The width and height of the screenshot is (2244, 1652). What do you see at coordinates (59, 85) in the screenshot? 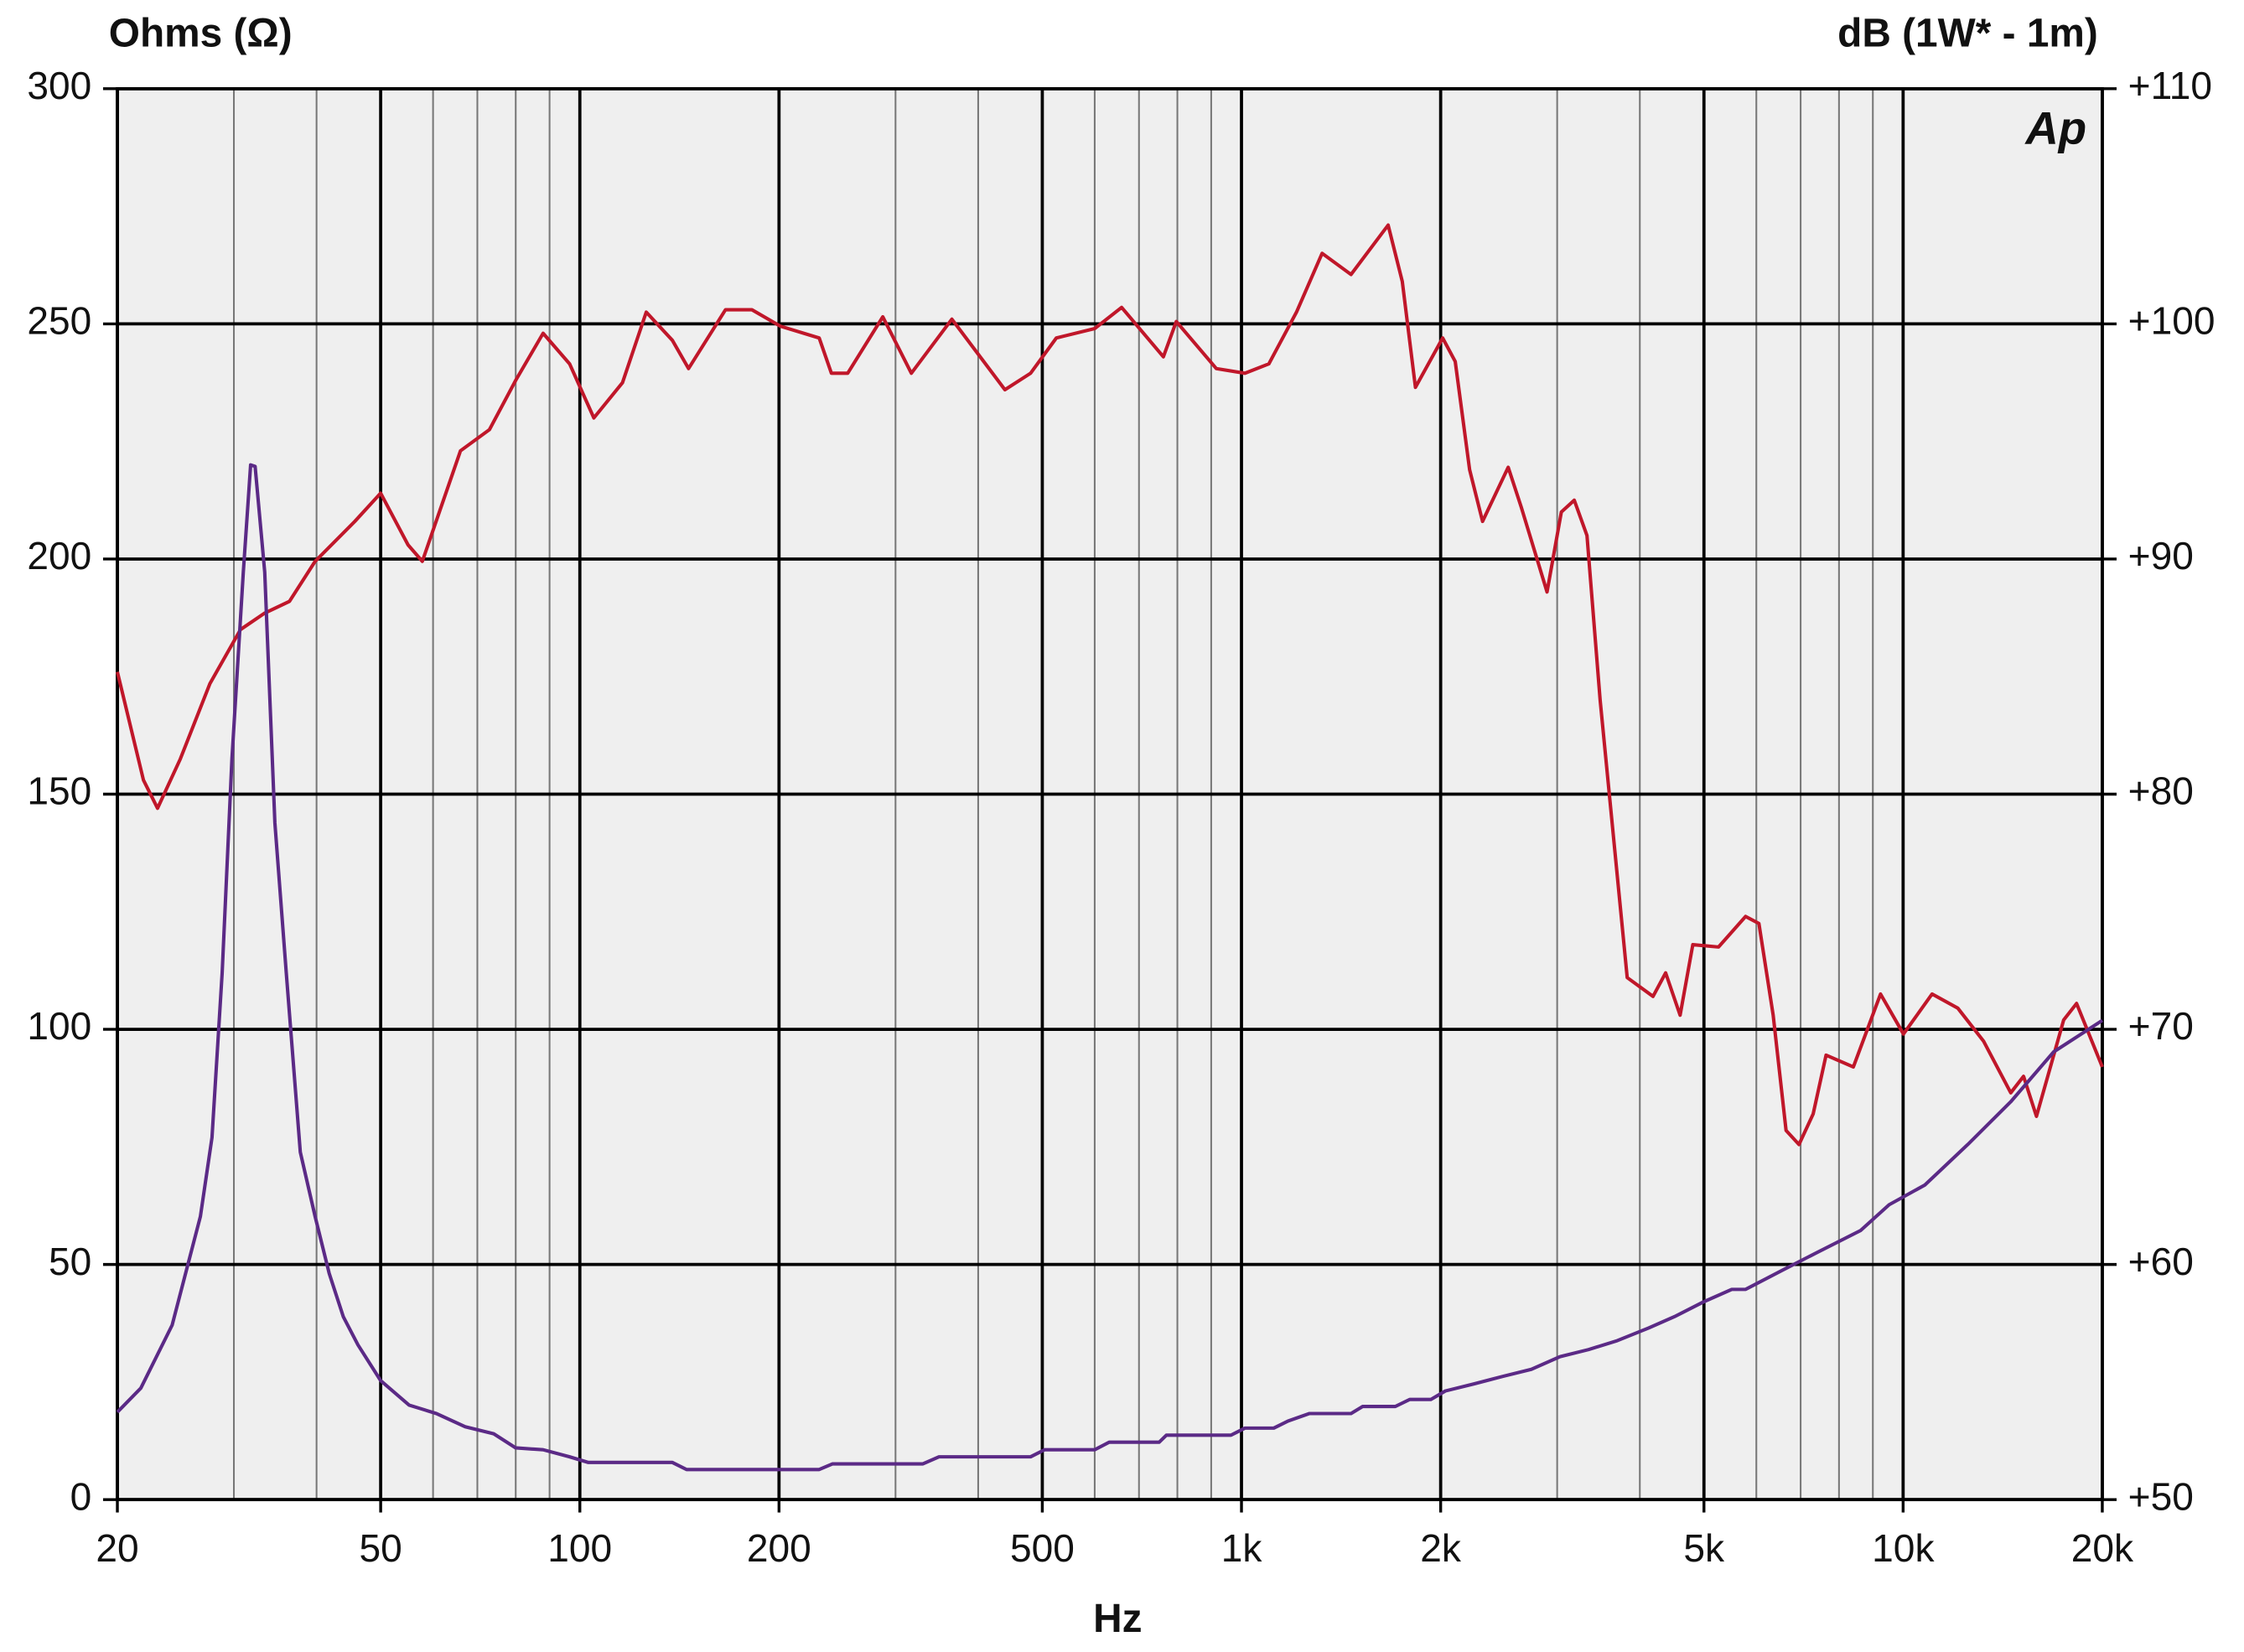
I see `y-tick-label: 300` at bounding box center [59, 85].